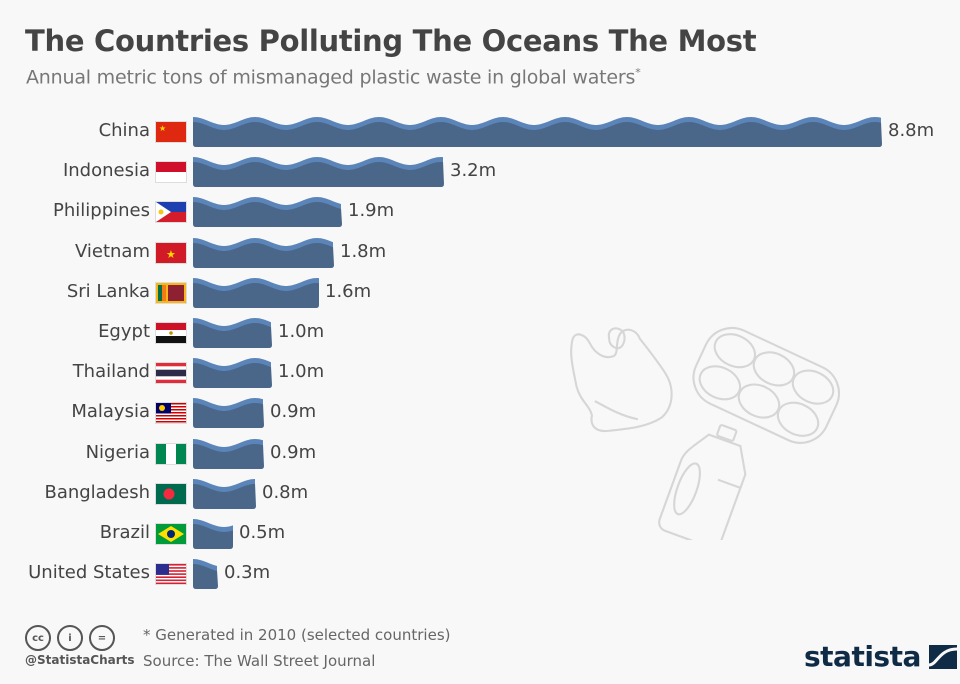  Describe the element at coordinates (942, 656) in the screenshot. I see `statista-logo-icon` at that location.